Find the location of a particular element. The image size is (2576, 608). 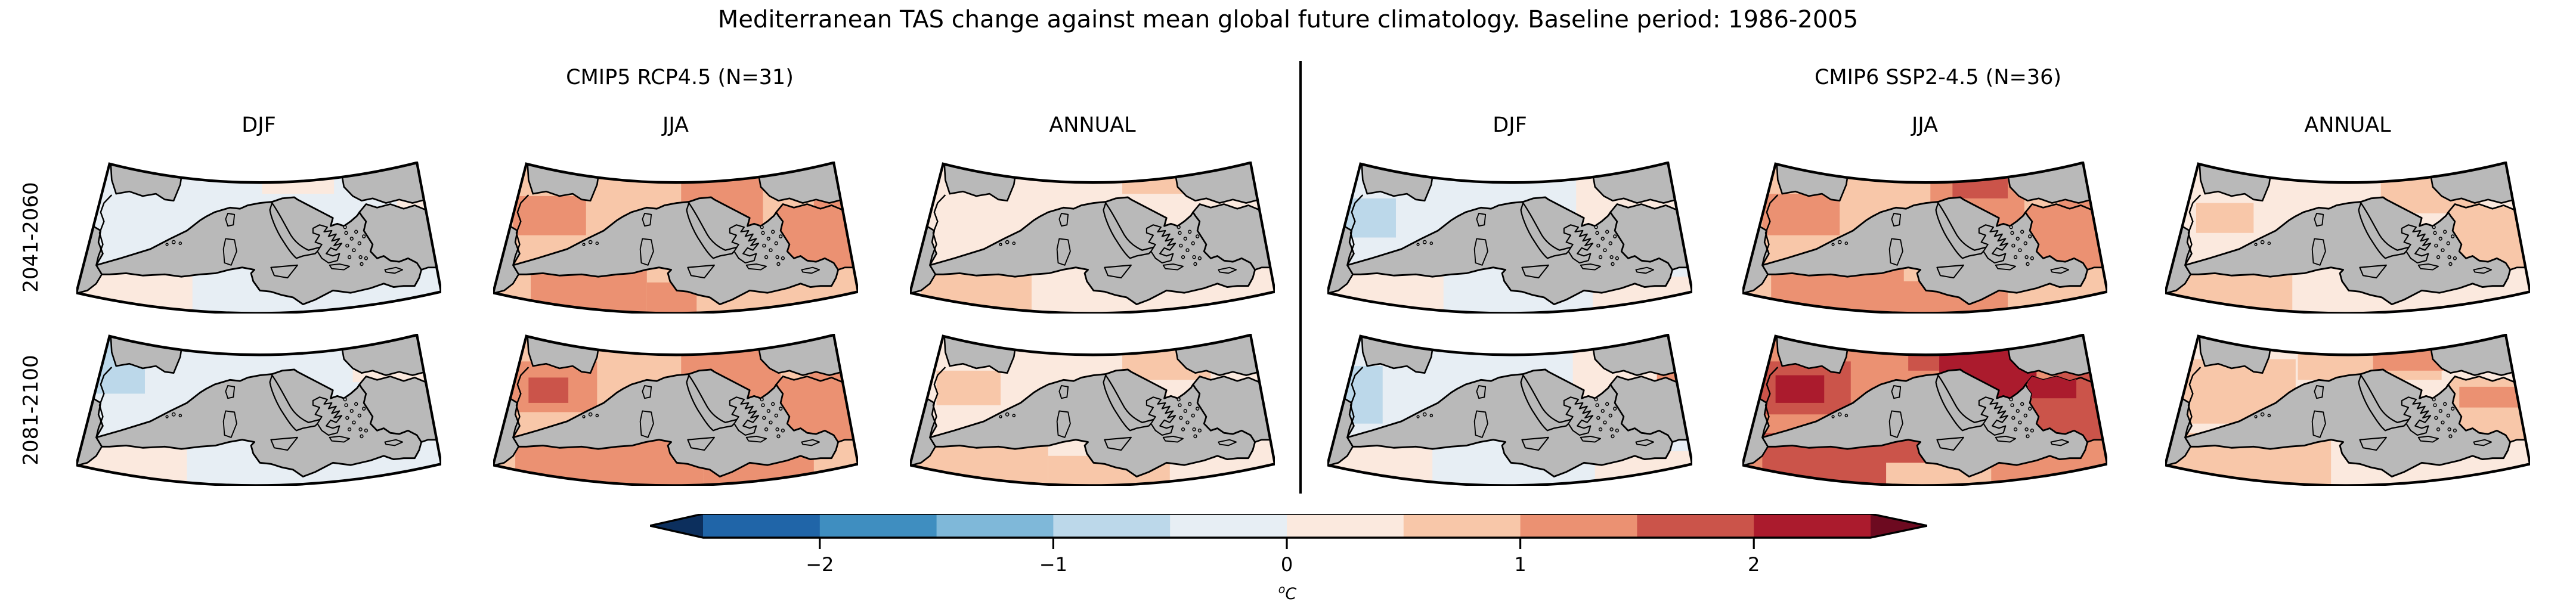

group-divider-line is located at coordinates (1301, 277).